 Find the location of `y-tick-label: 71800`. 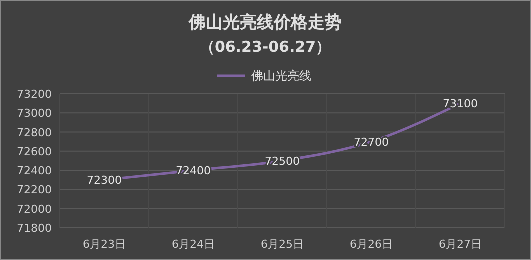

y-tick-label: 71800 is located at coordinates (34, 228).